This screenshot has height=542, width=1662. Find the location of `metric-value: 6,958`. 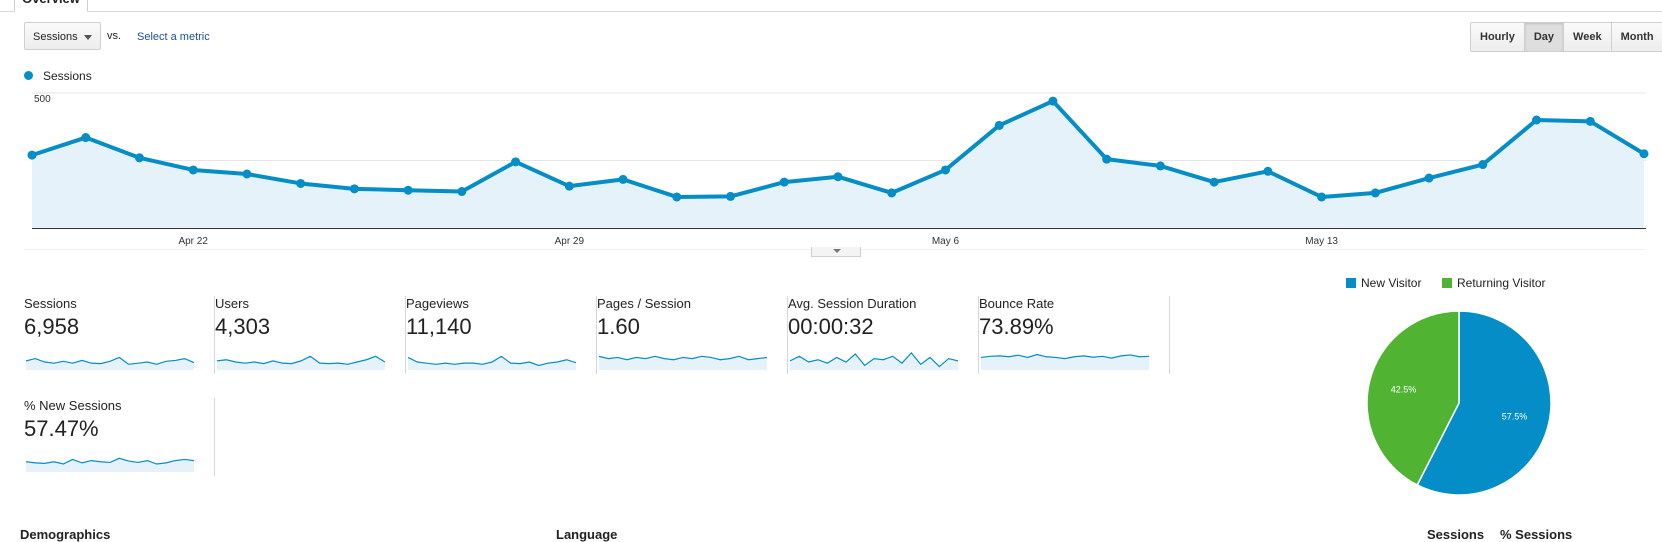

metric-value: 6,958 is located at coordinates (52, 326).